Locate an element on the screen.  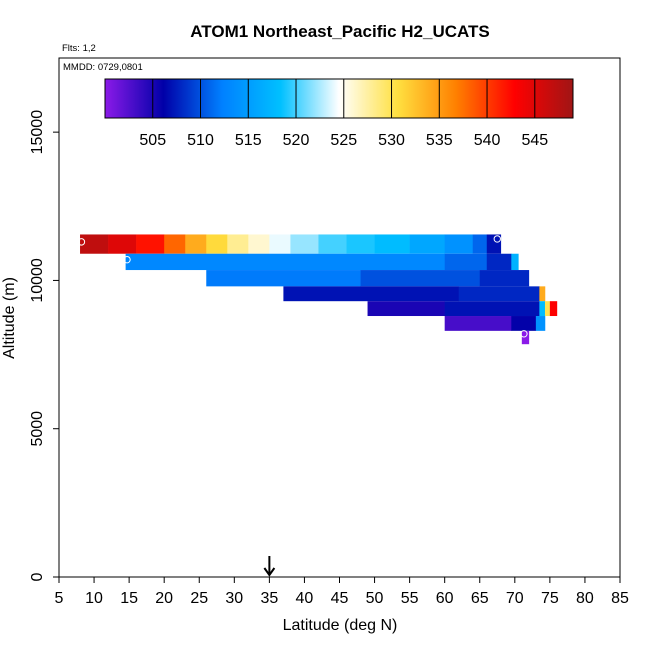
colorbar-ticks: 505 510 515 520 525 530 535 540 545 is located at coordinates (343, 114).